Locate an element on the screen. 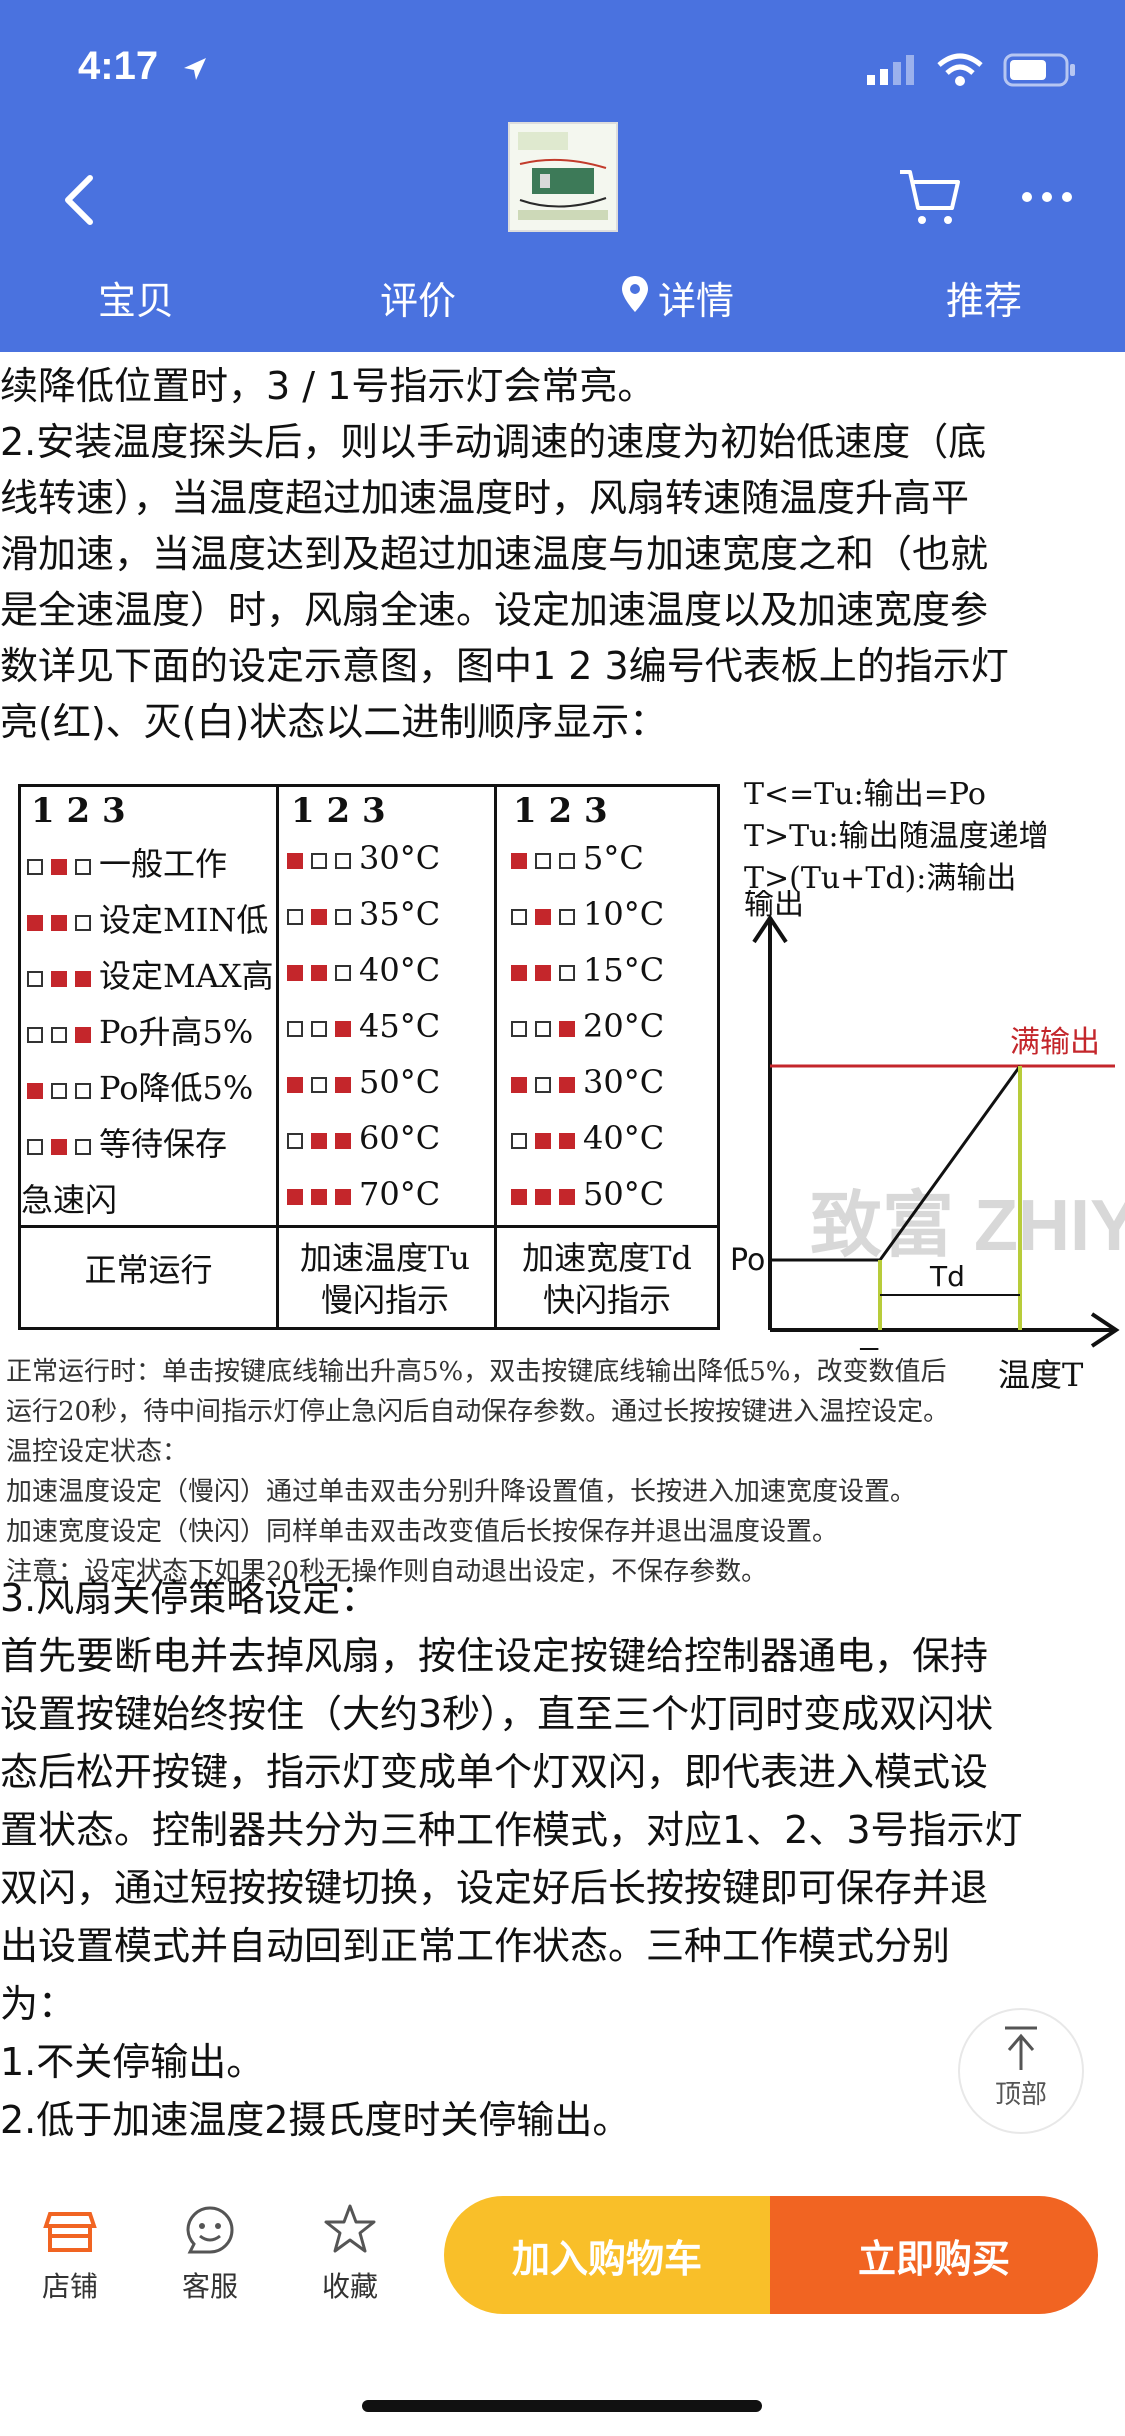 This screenshot has height=2436, width=1125. service-label: 客服 is located at coordinates (209, 2286).